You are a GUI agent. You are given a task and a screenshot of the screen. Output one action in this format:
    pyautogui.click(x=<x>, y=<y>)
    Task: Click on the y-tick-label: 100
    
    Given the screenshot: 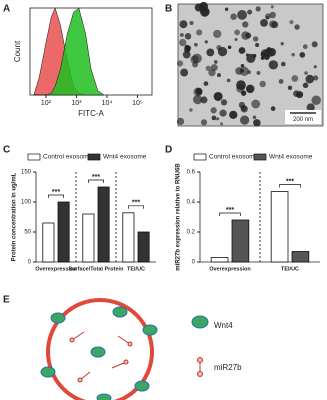 What is the action you would take?
    pyautogui.click(x=26, y=203)
    